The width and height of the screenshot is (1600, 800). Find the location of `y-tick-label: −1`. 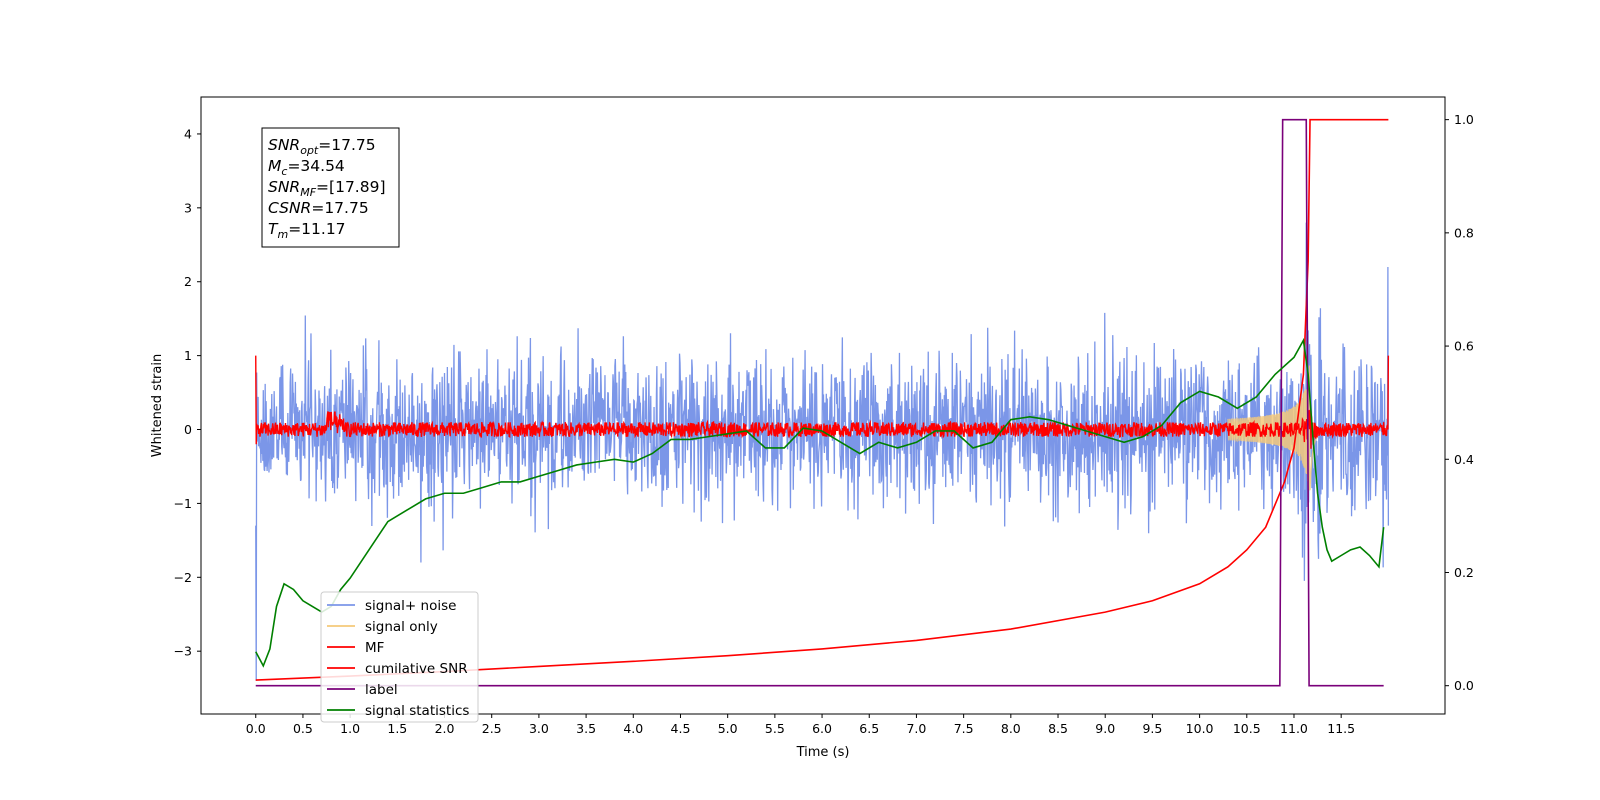

y-tick-label: −1 is located at coordinates (183, 503).